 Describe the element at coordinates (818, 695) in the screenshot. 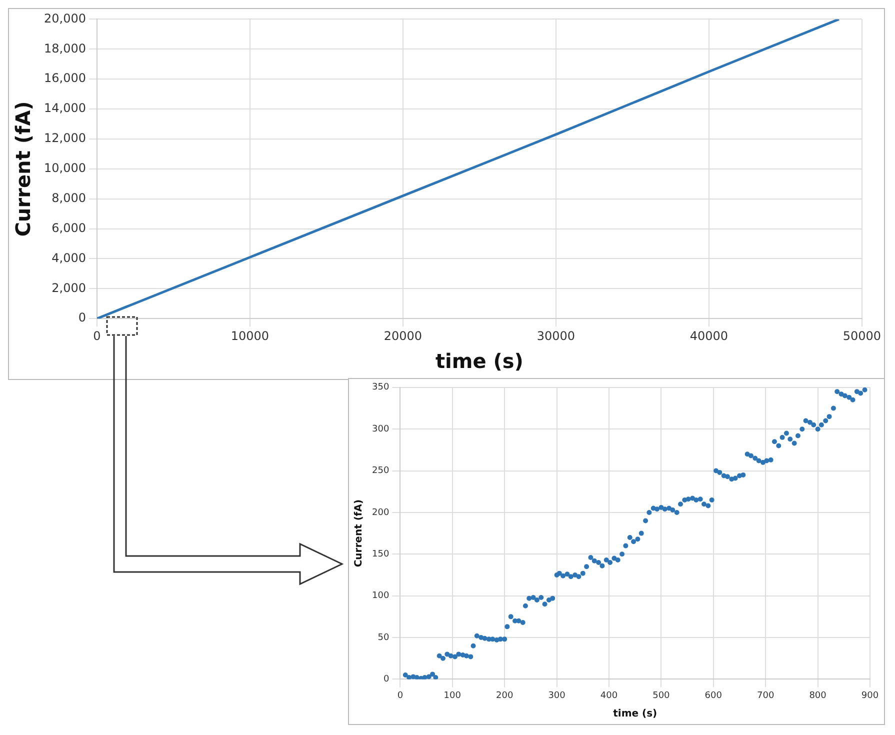

I see `x-tick-label: 800` at that location.